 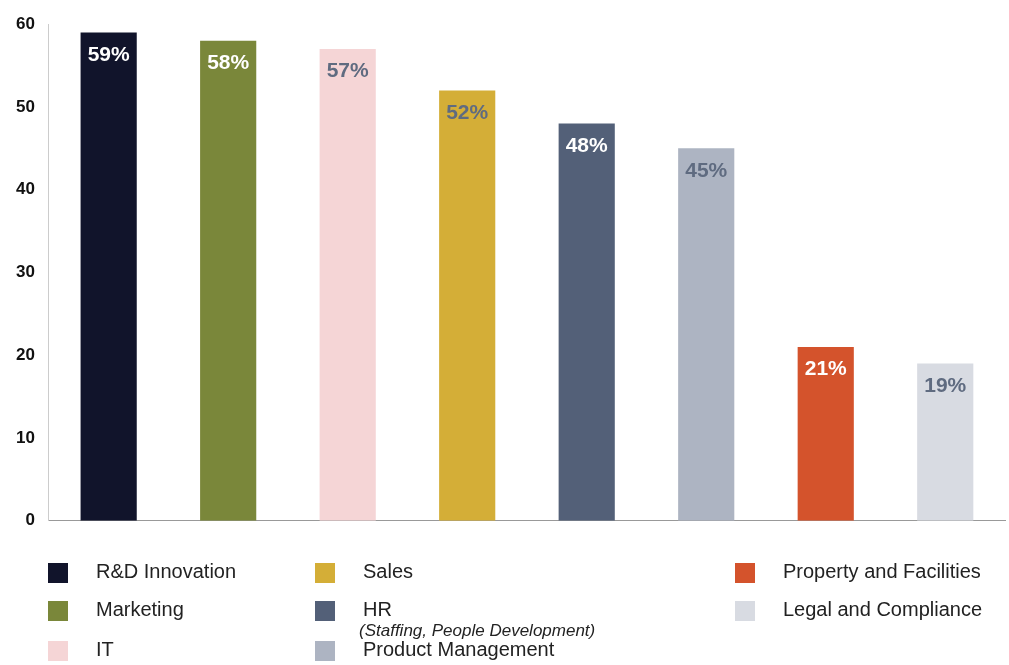 I want to click on y-tick-label: 30, so click(x=25, y=272).